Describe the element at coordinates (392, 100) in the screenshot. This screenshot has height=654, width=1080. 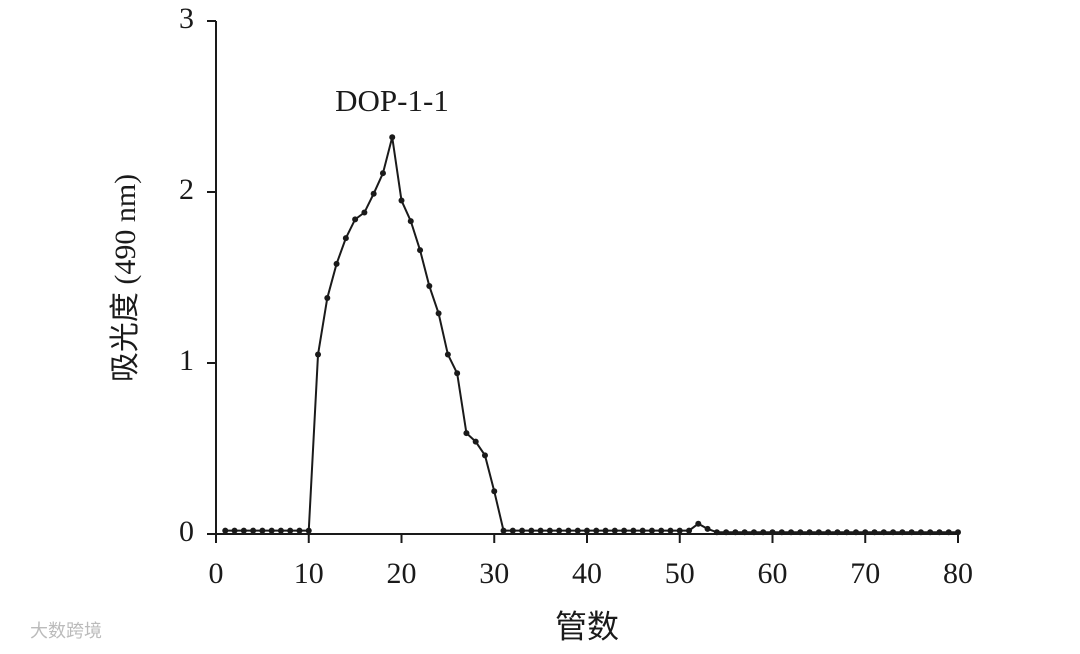
I see `annotation: DOP-1-1` at that location.